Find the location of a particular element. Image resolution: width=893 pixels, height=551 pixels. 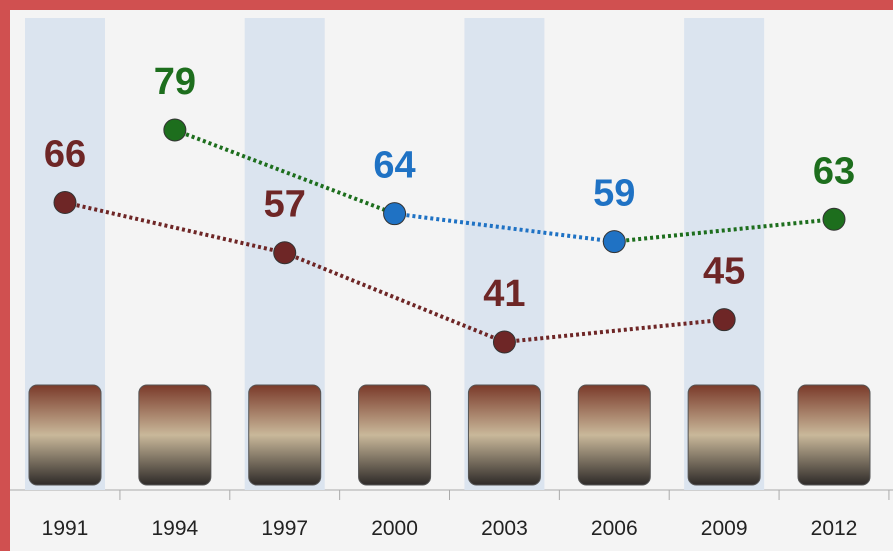

value-label: 63 is located at coordinates (834, 171).